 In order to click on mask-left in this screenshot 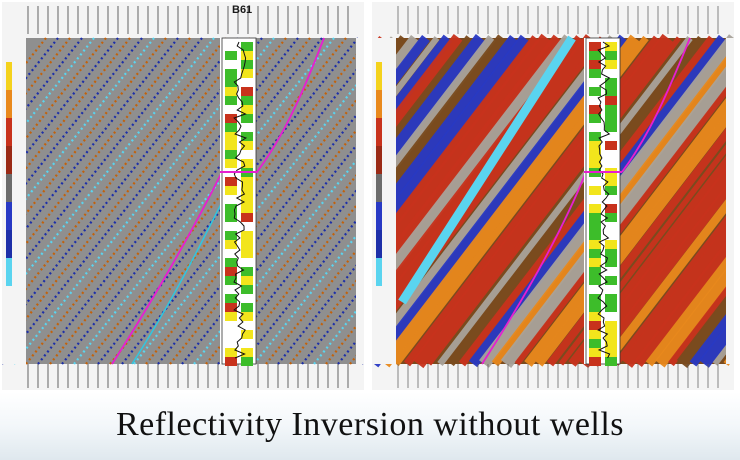, I will do `click(384, 201)`.